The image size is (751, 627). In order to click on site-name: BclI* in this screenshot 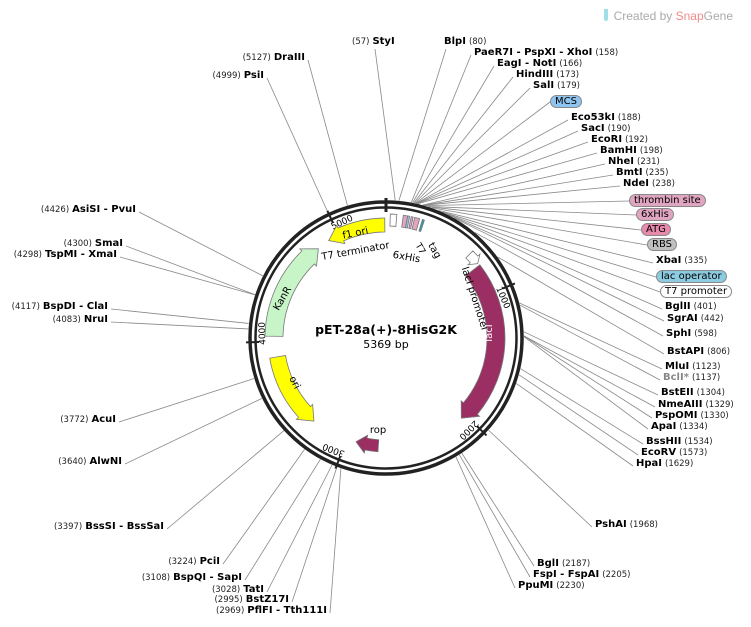, I will do `click(676, 377)`.